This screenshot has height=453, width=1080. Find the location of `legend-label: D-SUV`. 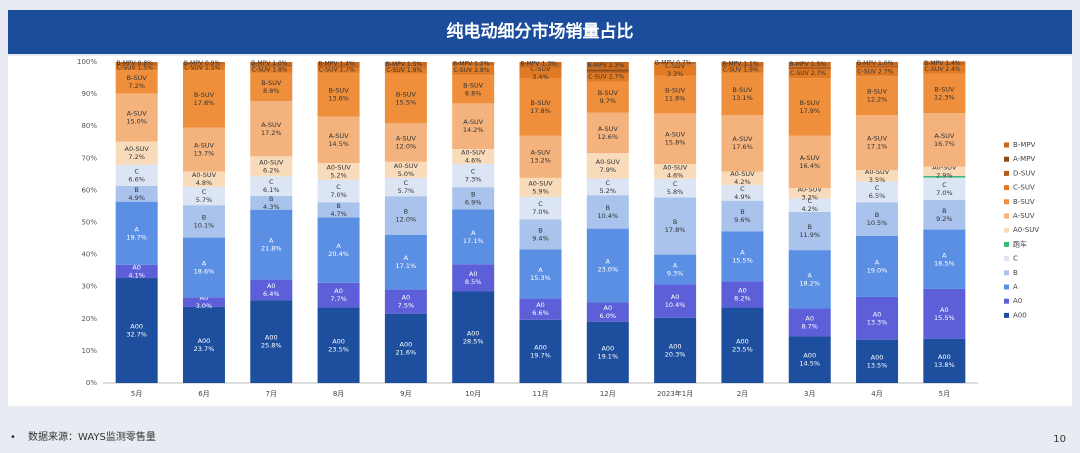

legend-label: D-SUV is located at coordinates (1024, 173).